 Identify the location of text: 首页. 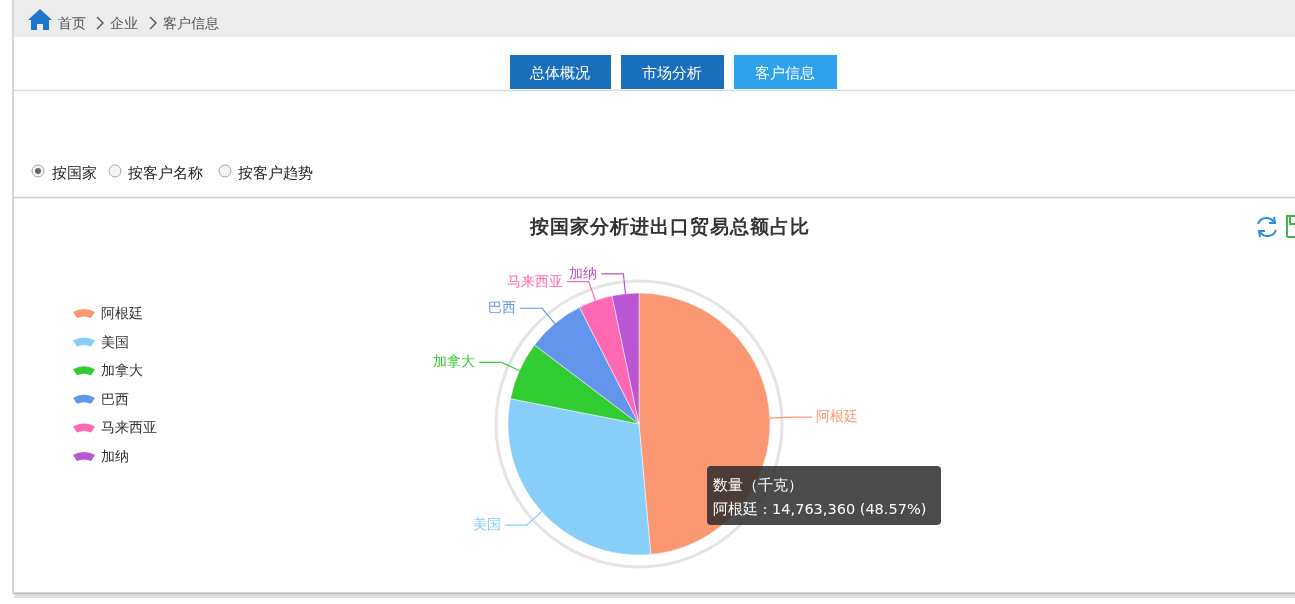
(72, 23).